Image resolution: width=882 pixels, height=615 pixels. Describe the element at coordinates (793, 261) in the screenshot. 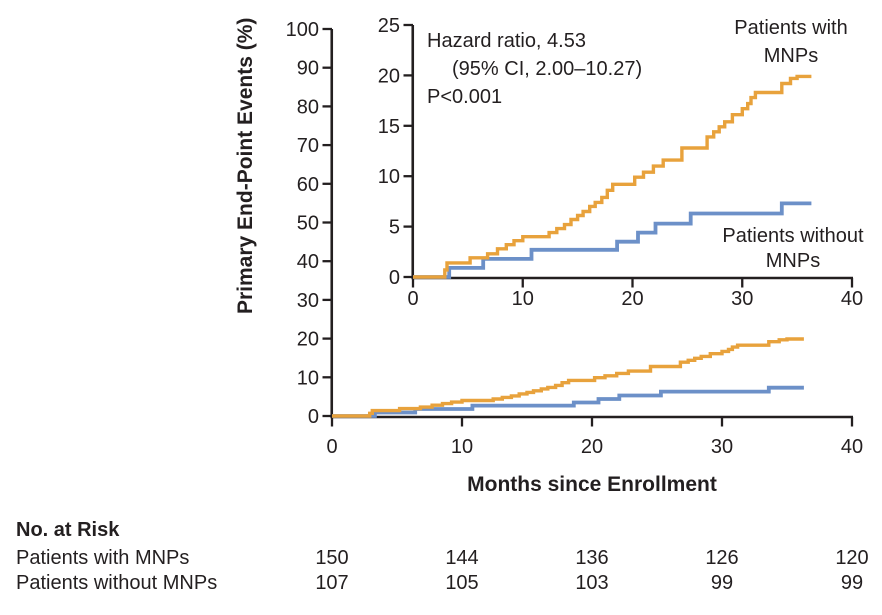

I see `curve-label-without-line2: MNPs` at that location.